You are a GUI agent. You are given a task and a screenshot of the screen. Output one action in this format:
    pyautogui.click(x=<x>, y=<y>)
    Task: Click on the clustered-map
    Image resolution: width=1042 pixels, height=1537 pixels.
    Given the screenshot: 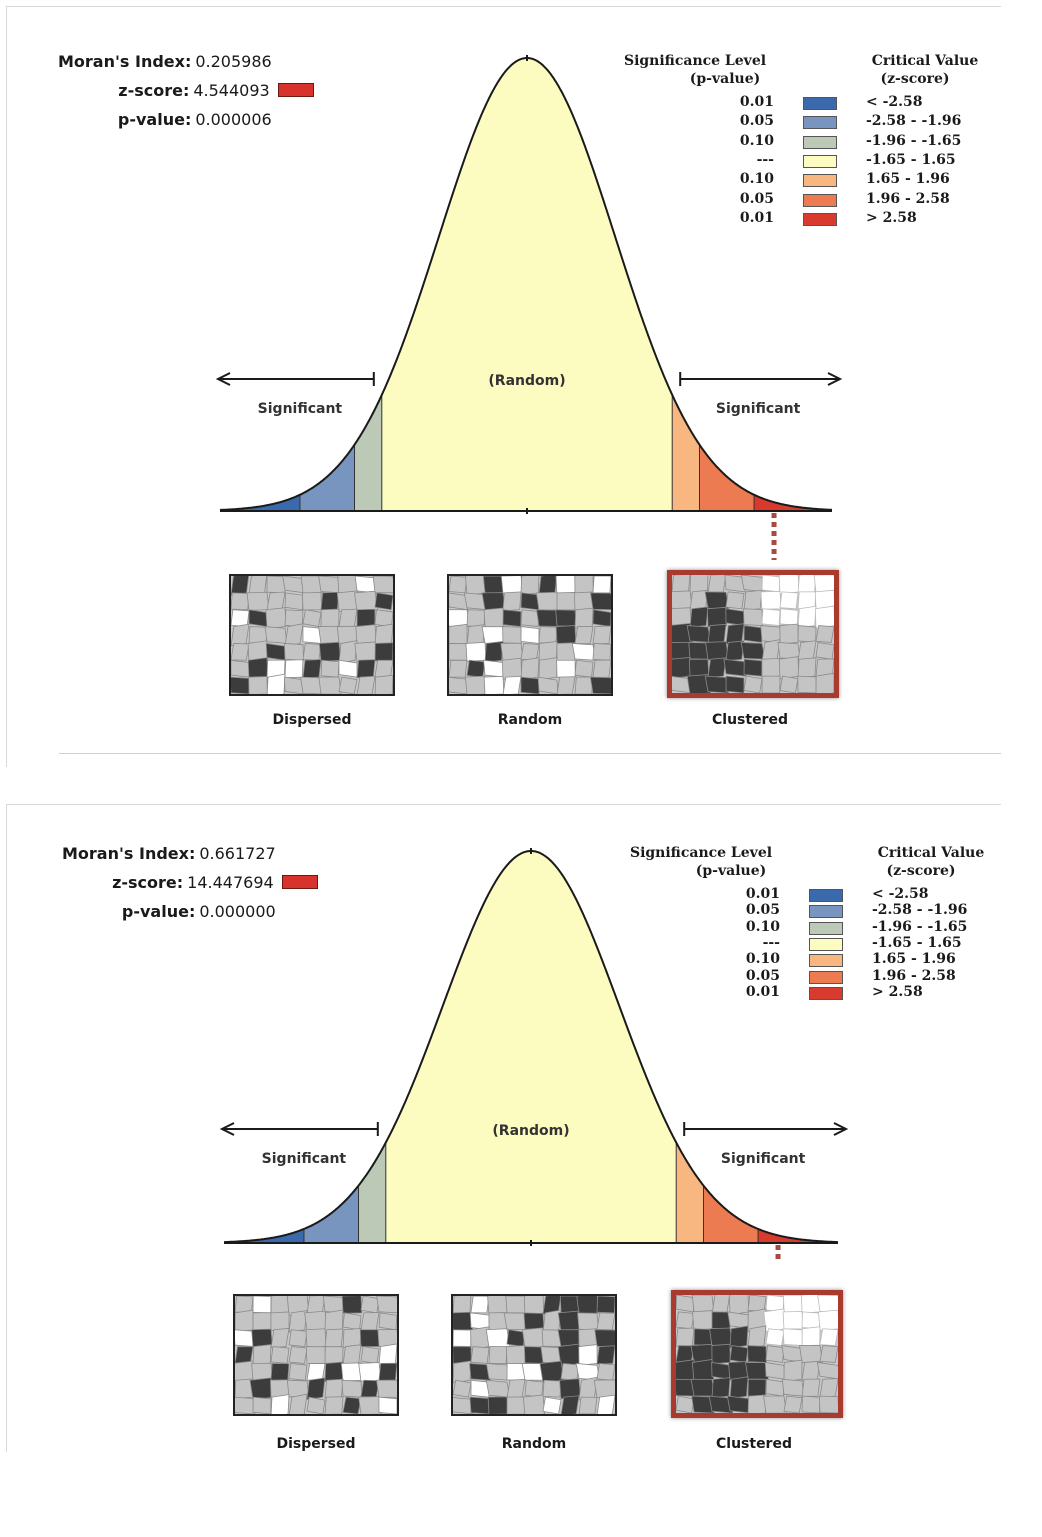 What is the action you would take?
    pyautogui.click(x=753, y=634)
    